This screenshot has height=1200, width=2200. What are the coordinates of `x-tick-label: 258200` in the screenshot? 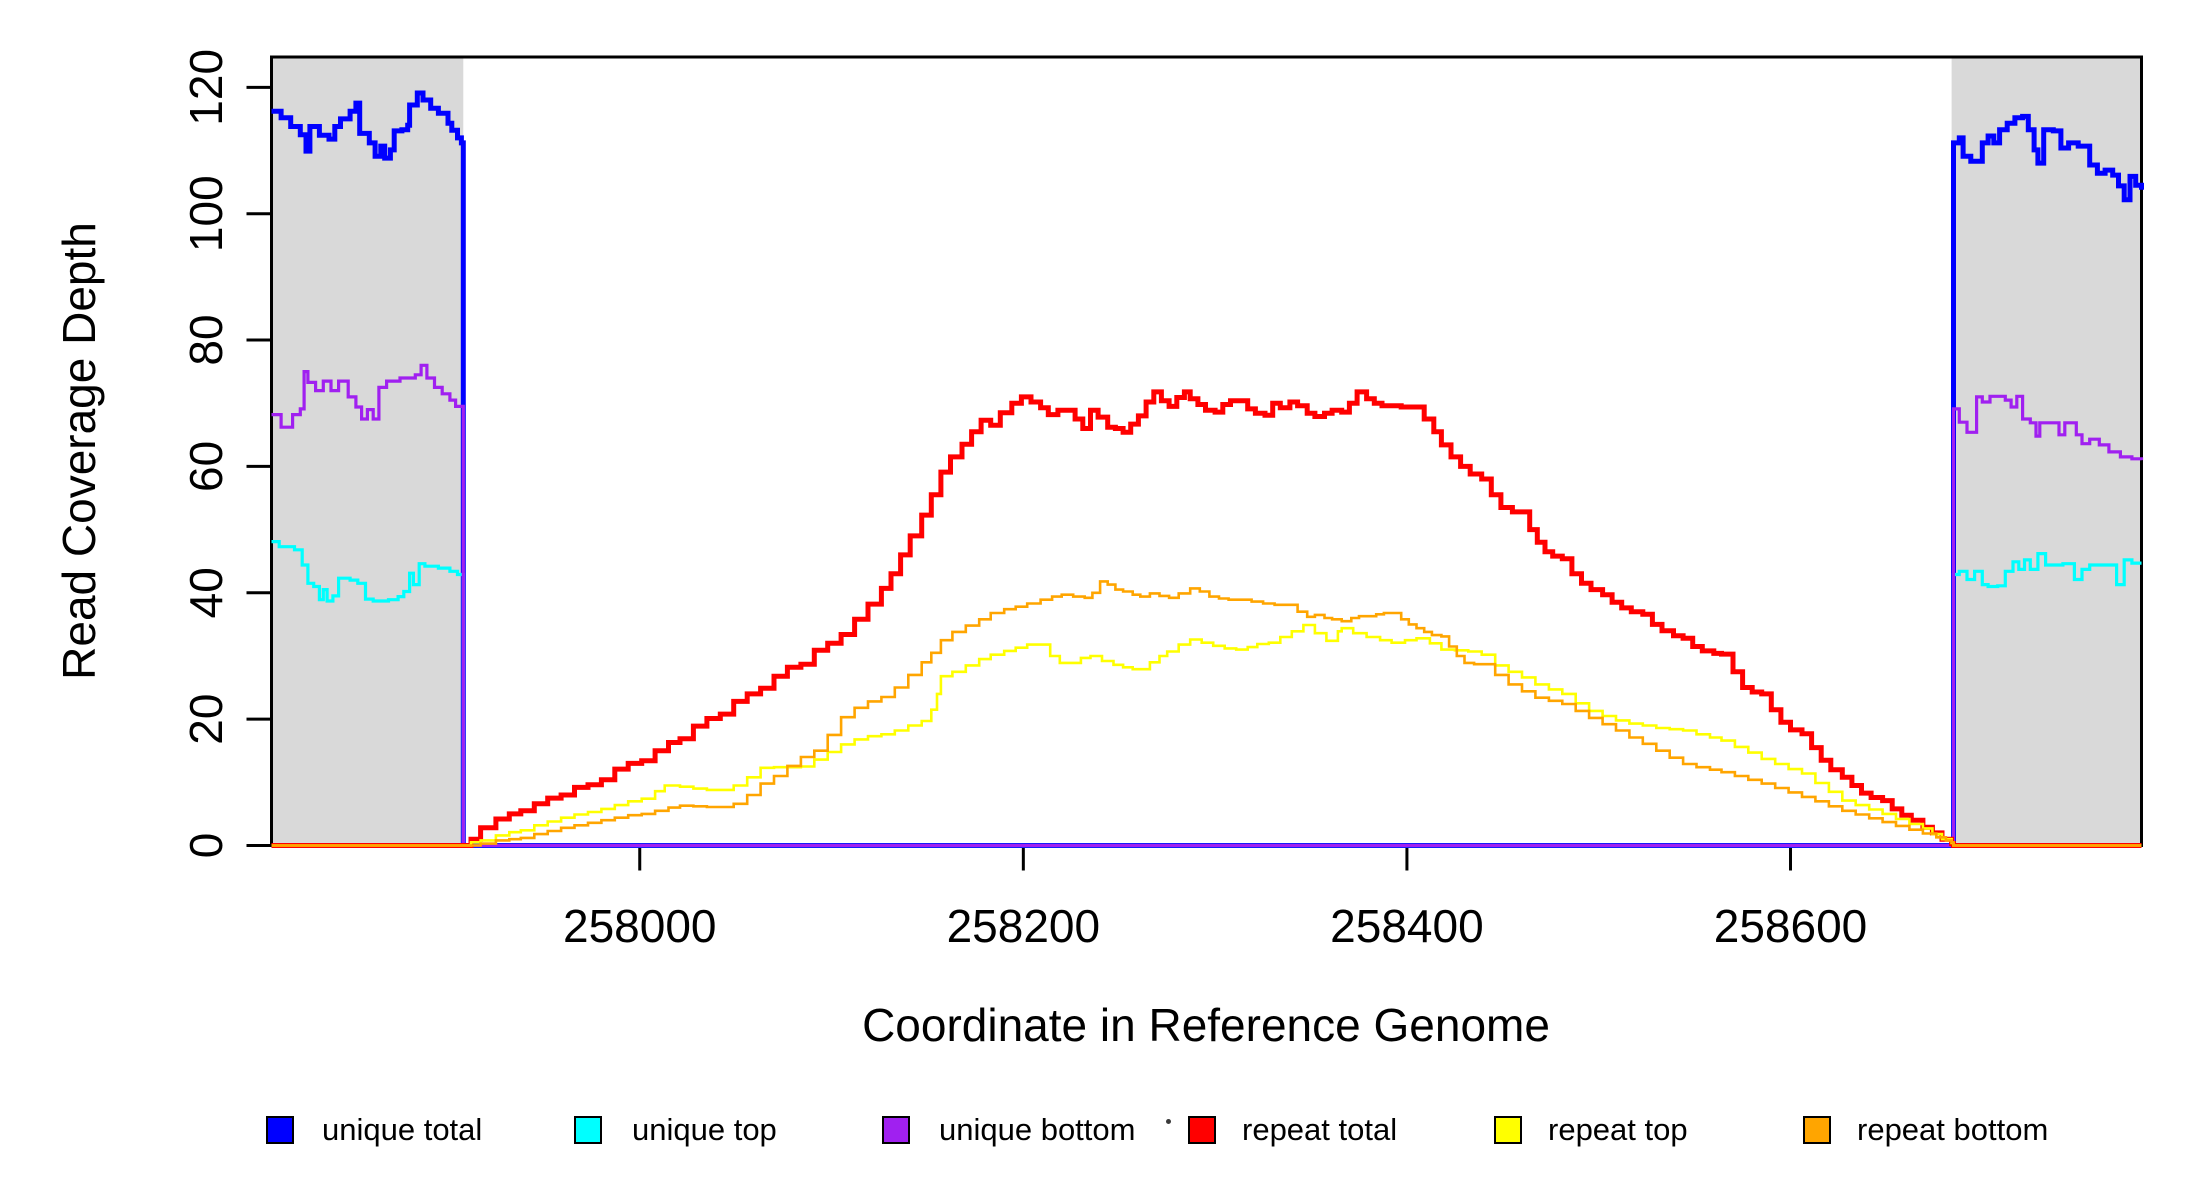 It's located at (1024, 926).